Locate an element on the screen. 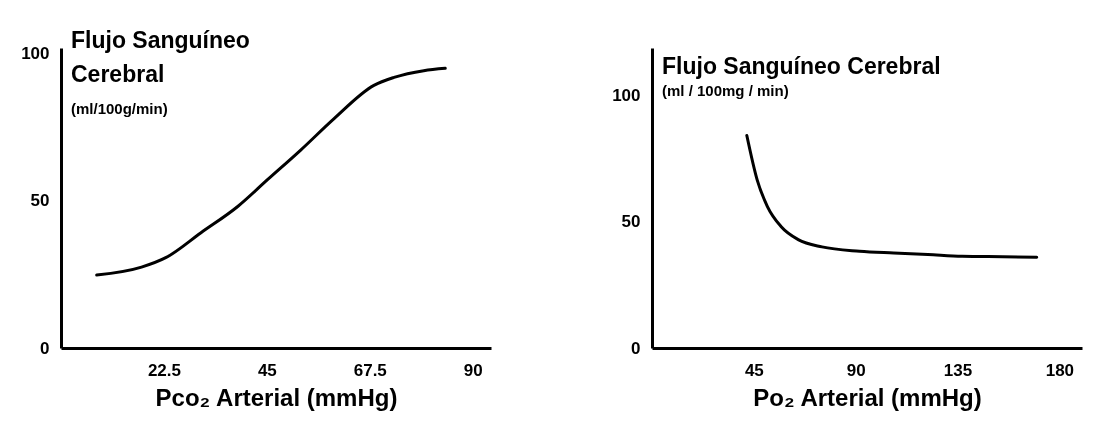 The width and height of the screenshot is (1115, 440). x-axis-title: Po₂ Arterial (mmHg) is located at coordinates (867, 397).